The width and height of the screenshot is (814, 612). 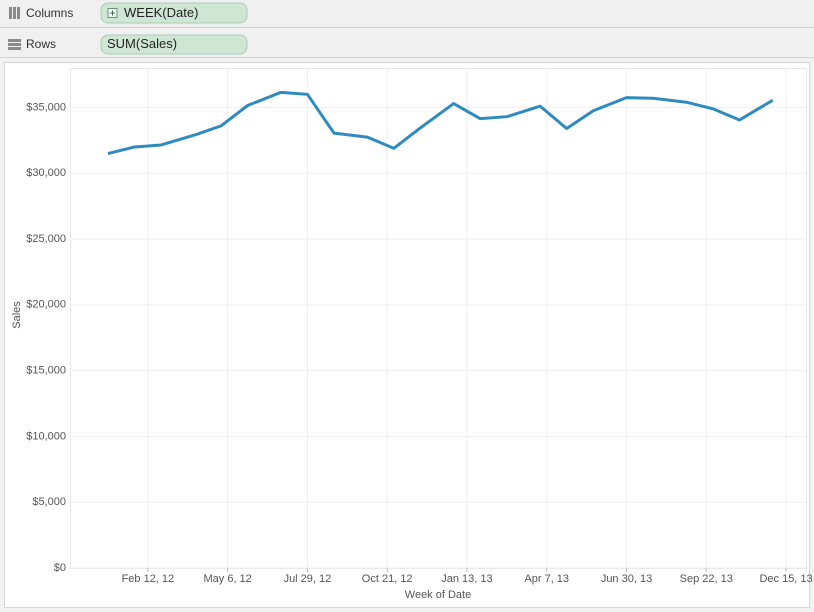 I want to click on y-tick-label: $25,000, so click(x=46, y=239).